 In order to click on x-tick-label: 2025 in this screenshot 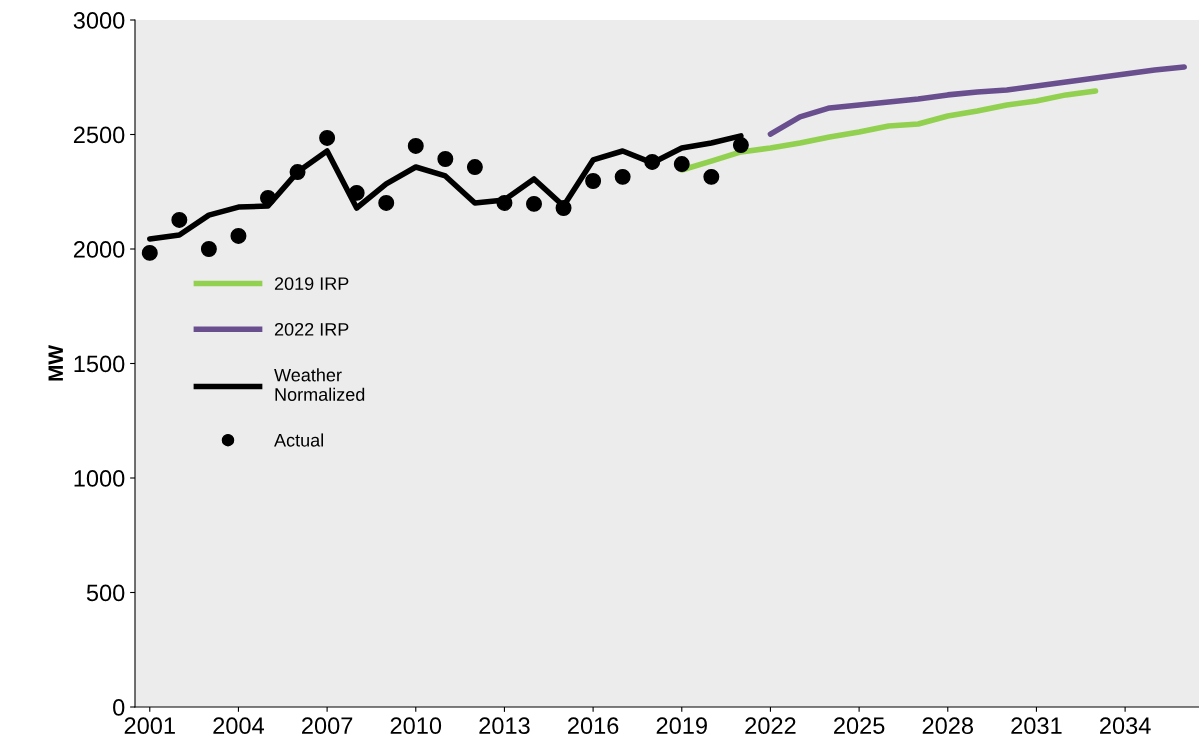, I will do `click(859, 726)`.